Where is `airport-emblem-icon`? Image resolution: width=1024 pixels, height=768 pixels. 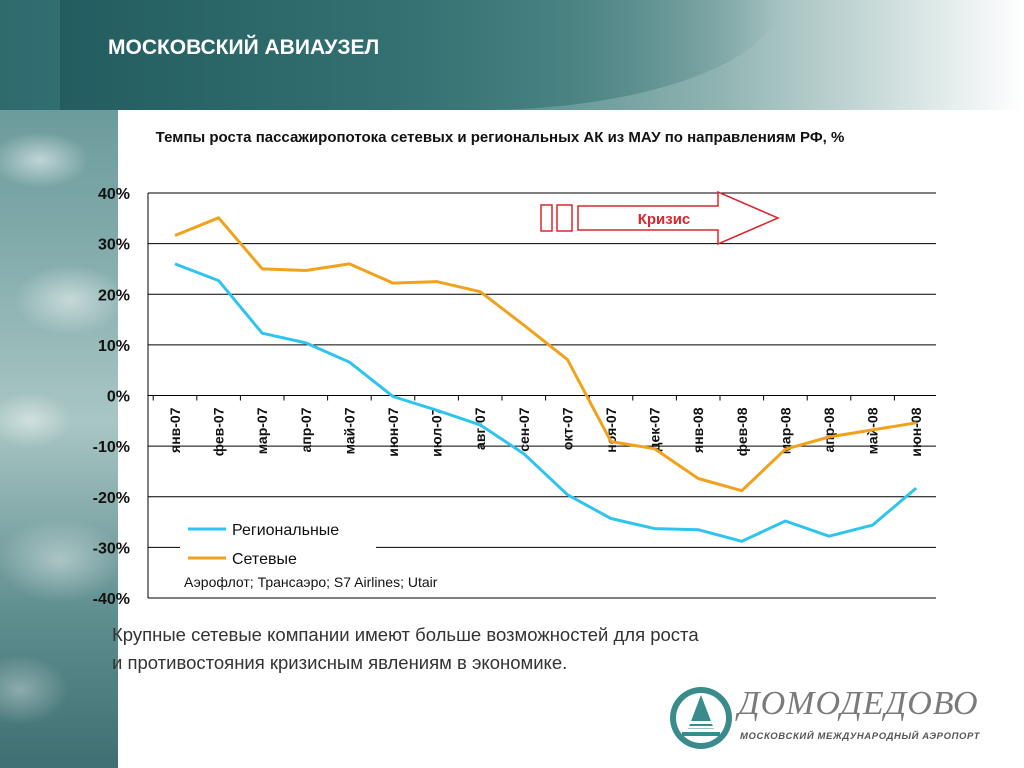 airport-emblem-icon is located at coordinates (701, 718).